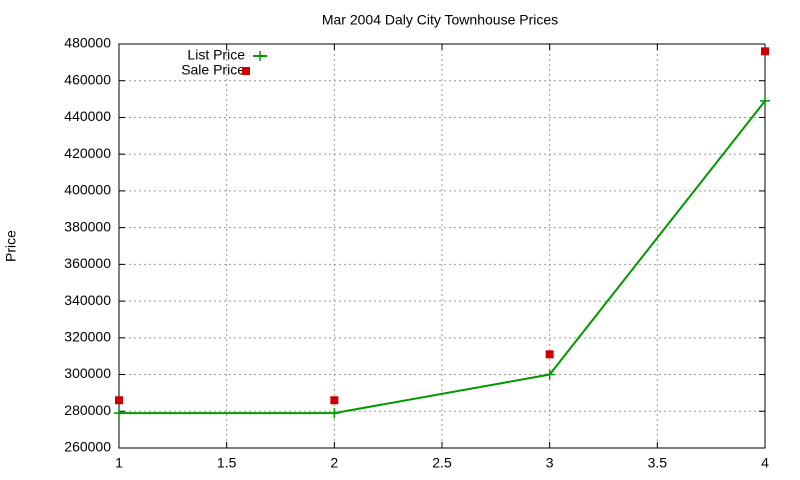 Image resolution: width=800 pixels, height=480 pixels. What do you see at coordinates (87, 447) in the screenshot?
I see `y-tick-label: 260000` at bounding box center [87, 447].